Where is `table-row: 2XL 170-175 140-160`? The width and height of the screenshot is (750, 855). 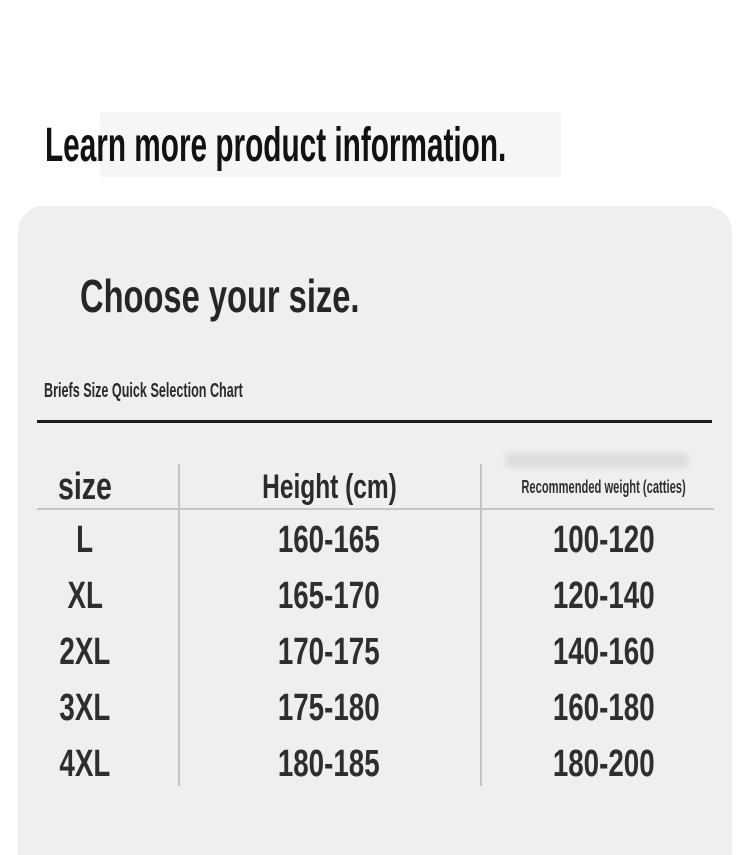 table-row: 2XL 170-175 140-160 is located at coordinates (366, 652).